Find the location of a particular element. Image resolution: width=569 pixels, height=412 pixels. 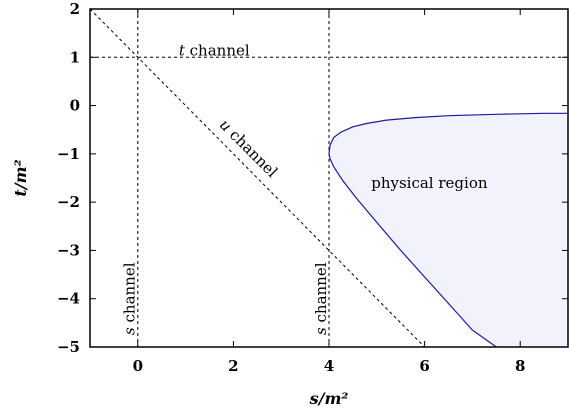

y-tick-label: 2 is located at coordinates (75, 9).